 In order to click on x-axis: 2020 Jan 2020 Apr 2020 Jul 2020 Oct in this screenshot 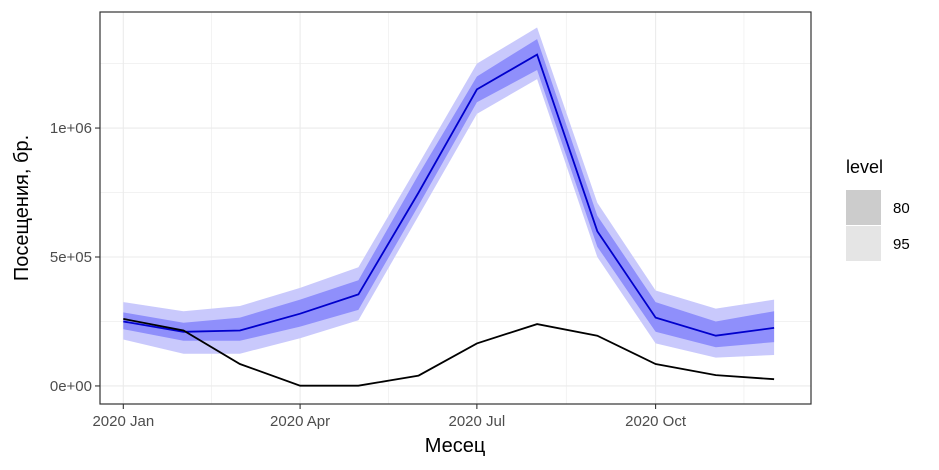, I will do `click(389, 417)`.